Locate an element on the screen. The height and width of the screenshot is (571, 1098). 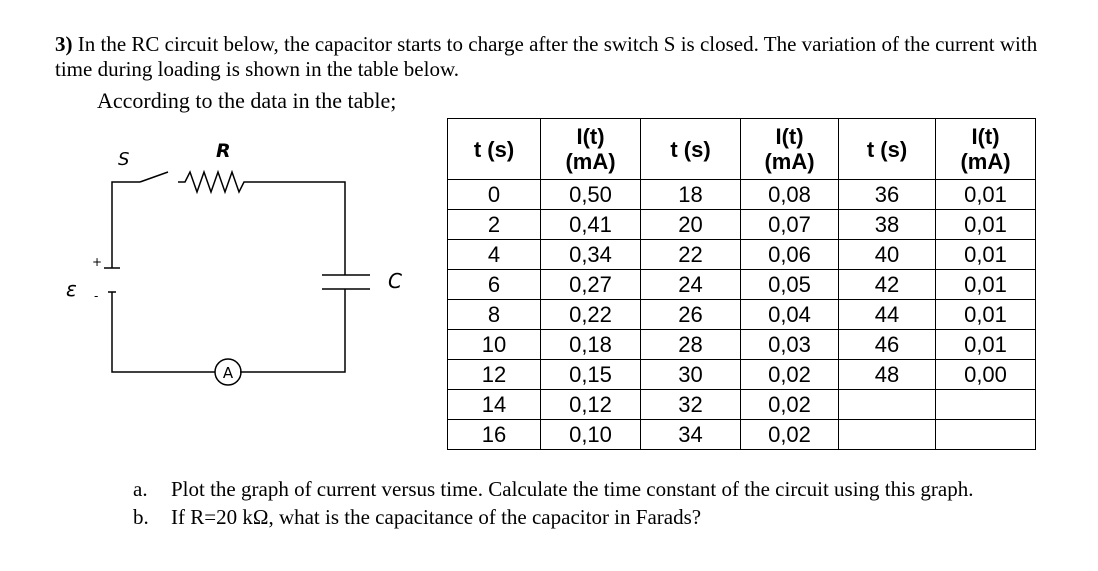
table-cell: 2 is located at coordinates (494, 224).